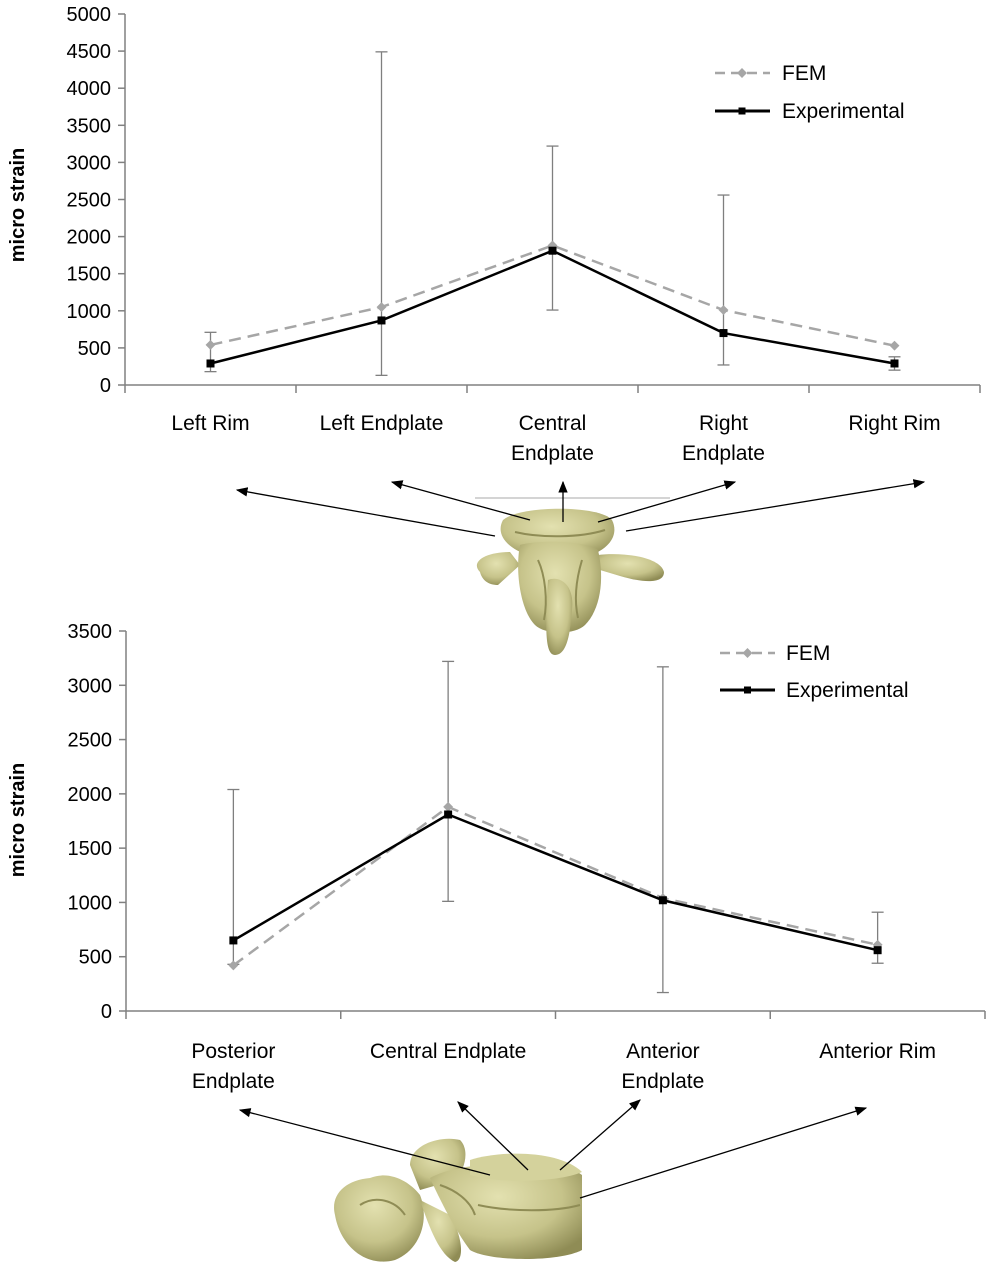  Describe the element at coordinates (810, 92) in the screenshot. I see `chart-top-legend: FEM Experimental` at that location.